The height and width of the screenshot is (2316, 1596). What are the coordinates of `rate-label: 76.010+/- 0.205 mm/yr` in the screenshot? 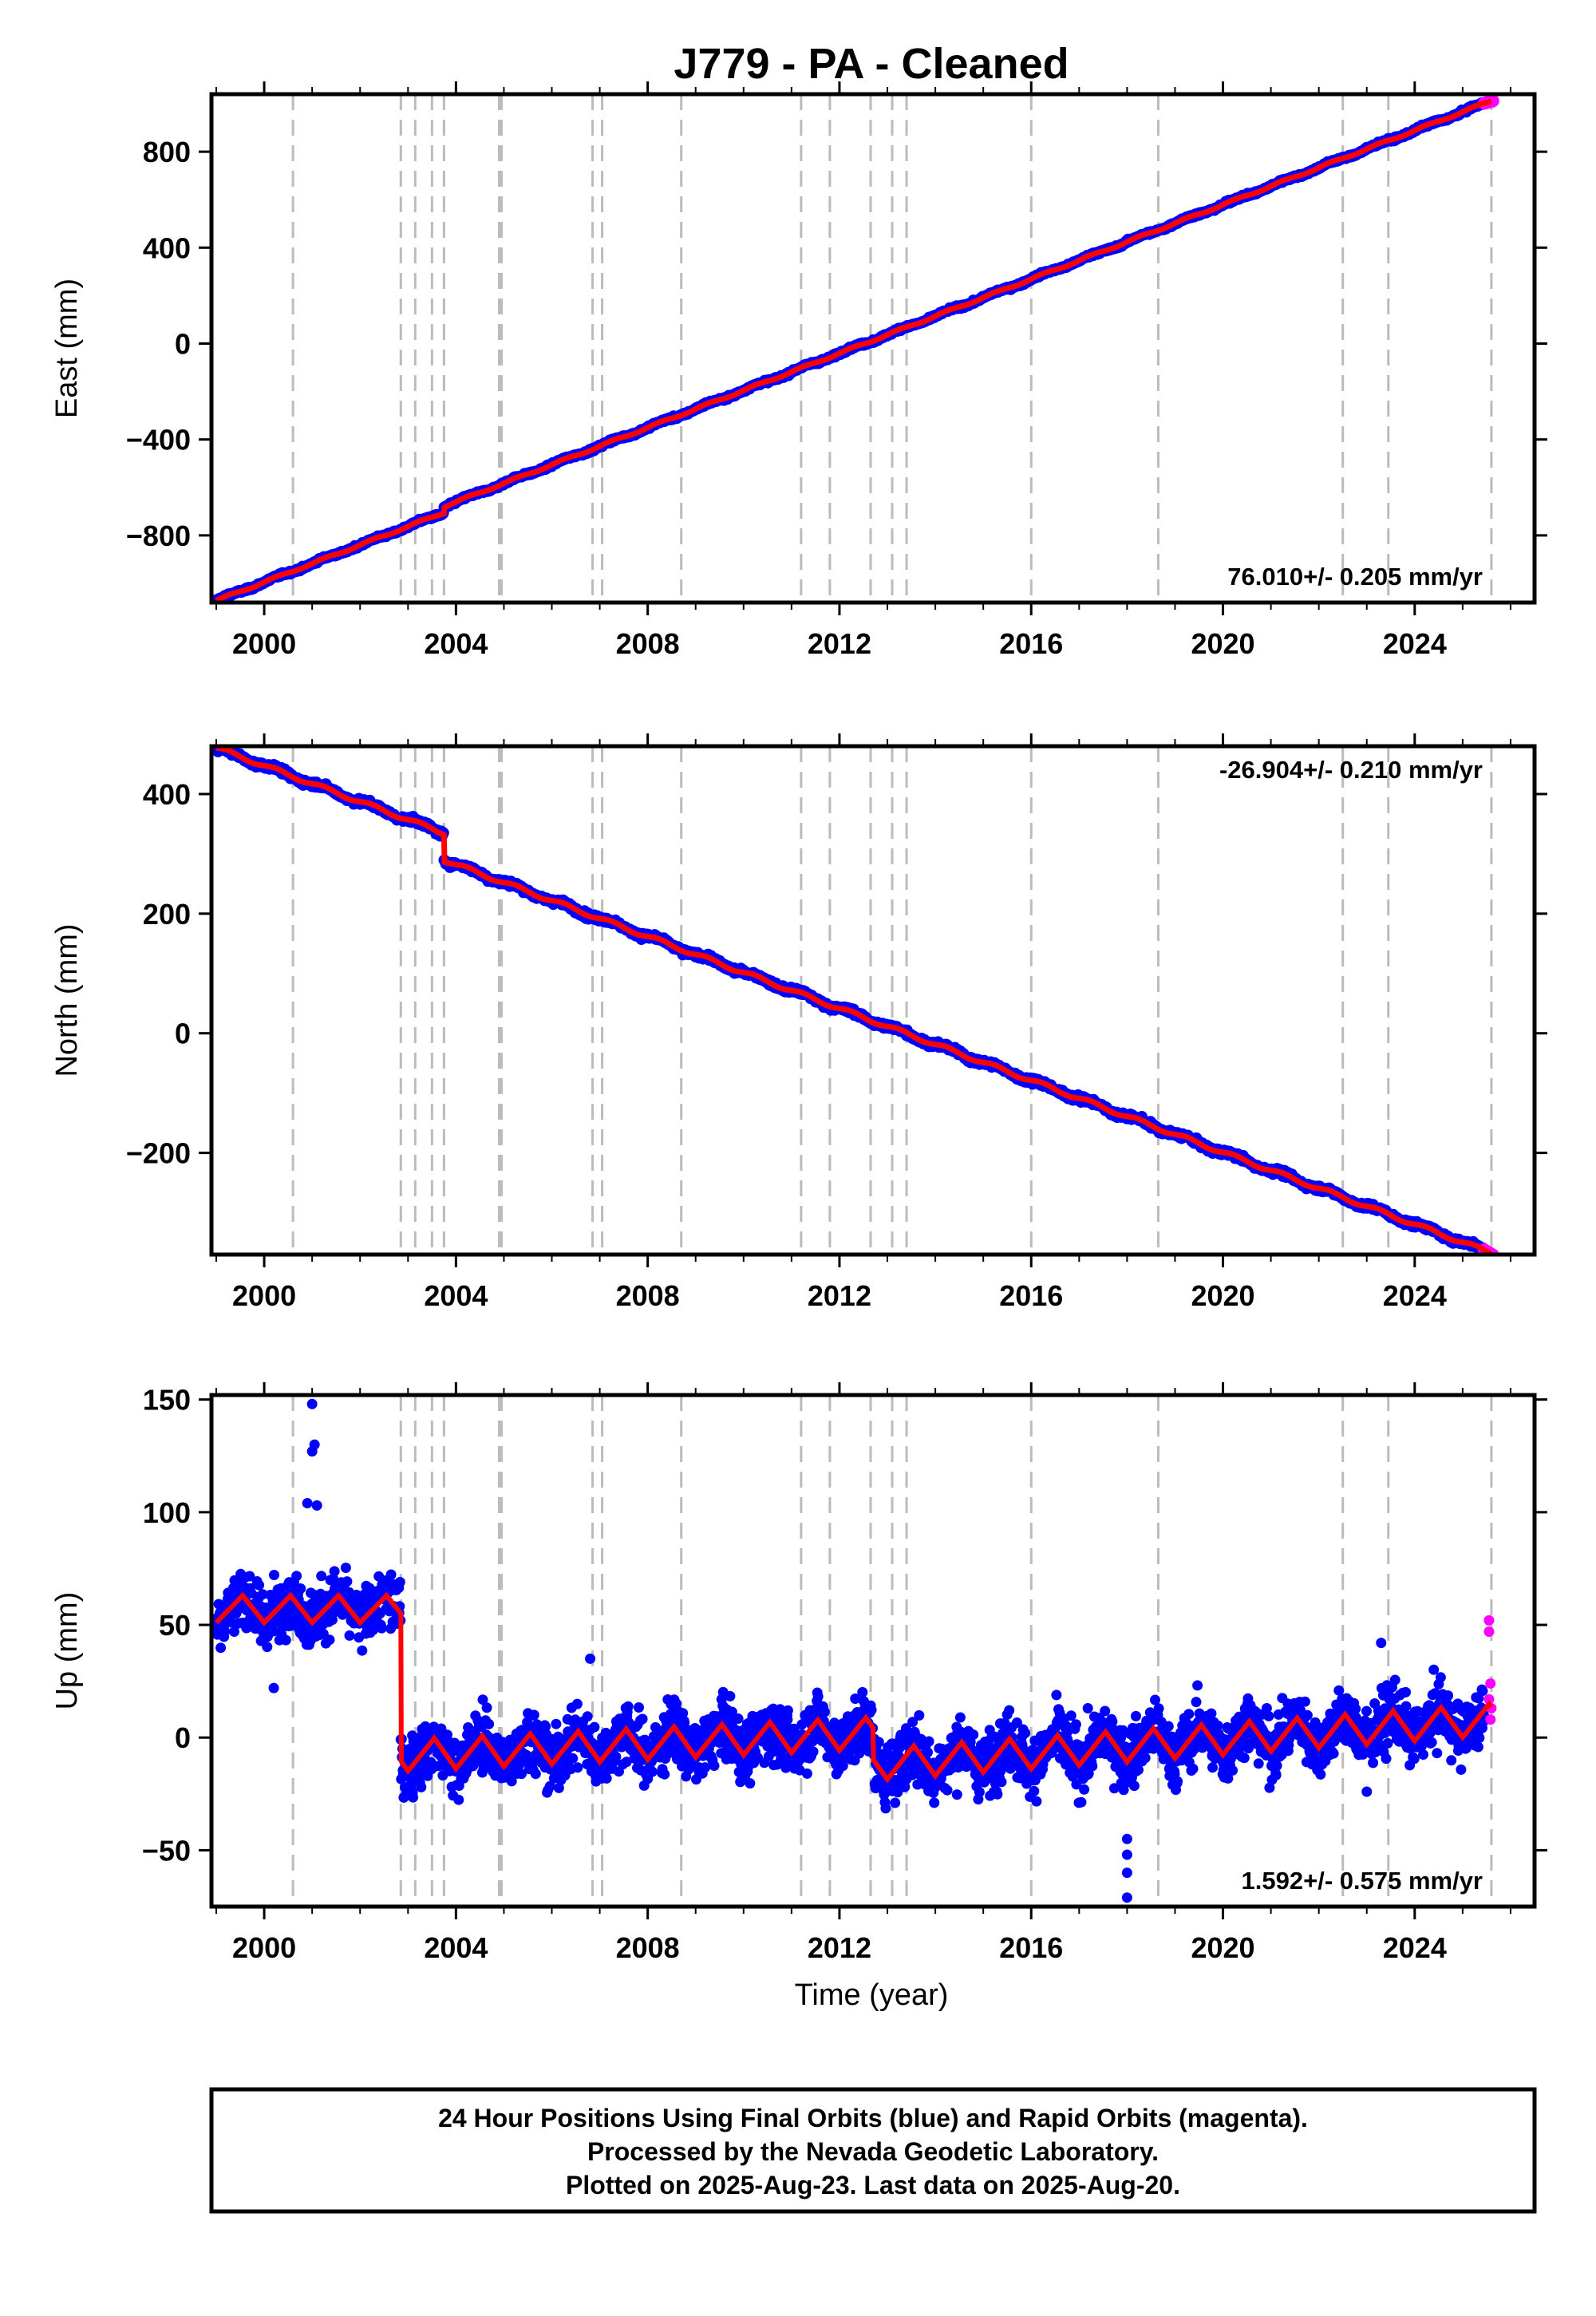 It's located at (1355, 577).